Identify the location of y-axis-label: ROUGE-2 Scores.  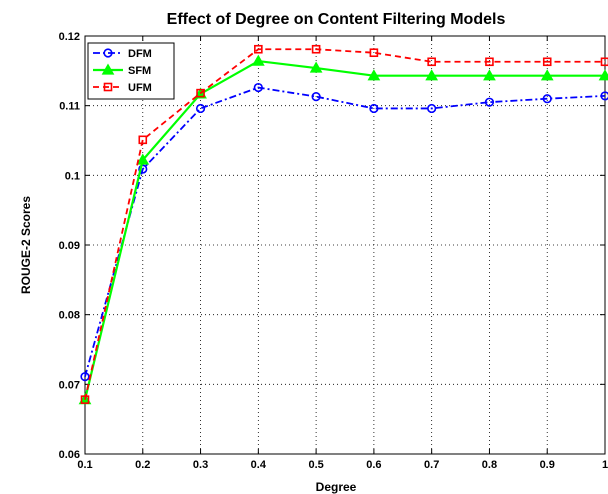
(26, 245).